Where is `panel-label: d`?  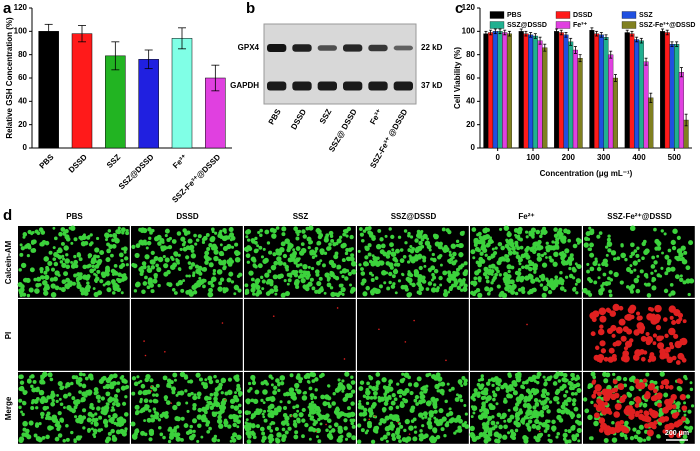
panel-label: d is located at coordinates (7, 215).